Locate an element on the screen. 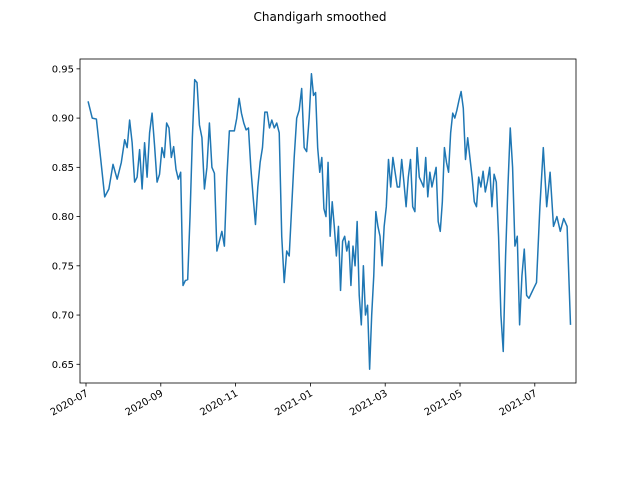  y-tick-label: 0.65 is located at coordinates (63, 365).